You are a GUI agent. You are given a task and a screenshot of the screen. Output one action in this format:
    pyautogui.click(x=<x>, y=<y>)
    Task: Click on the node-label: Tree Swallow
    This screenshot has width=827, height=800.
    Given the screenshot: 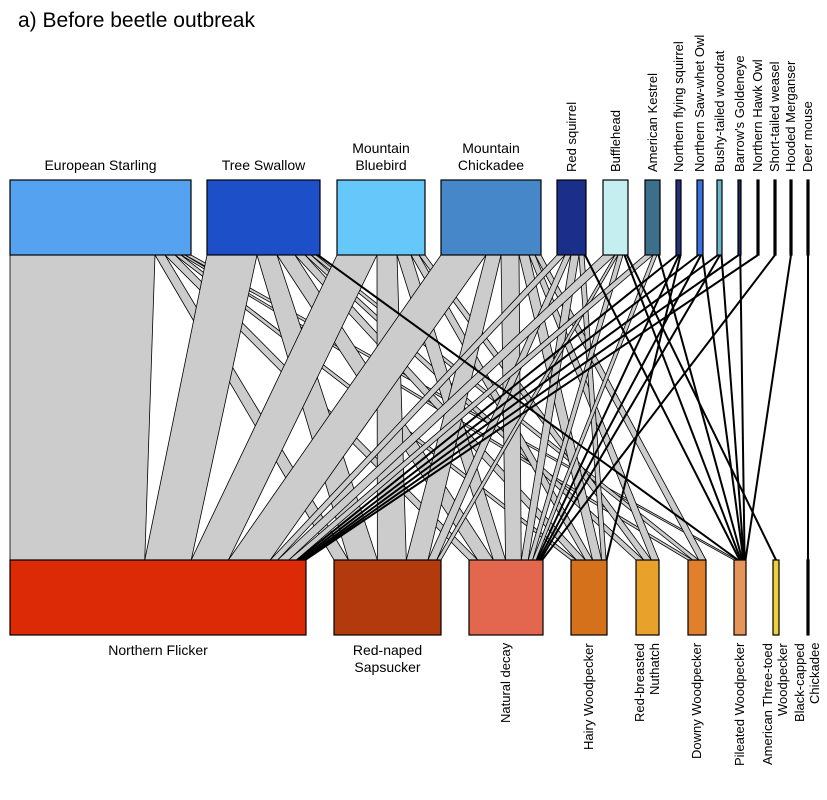 What is the action you would take?
    pyautogui.click(x=263, y=165)
    